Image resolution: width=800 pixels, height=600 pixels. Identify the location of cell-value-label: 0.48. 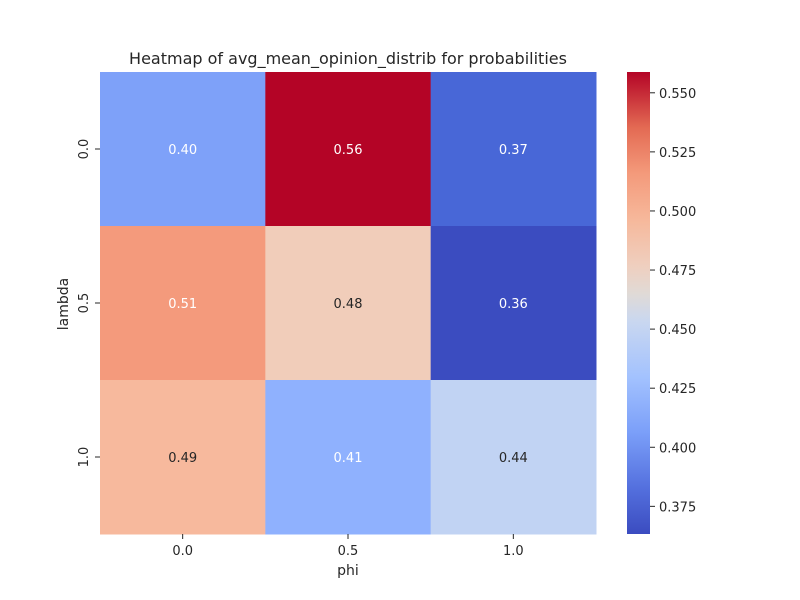
(348, 304).